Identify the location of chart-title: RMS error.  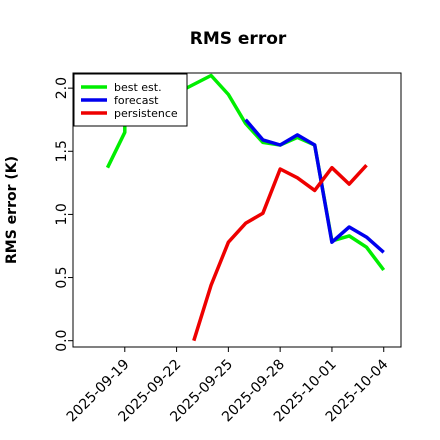
(238, 39).